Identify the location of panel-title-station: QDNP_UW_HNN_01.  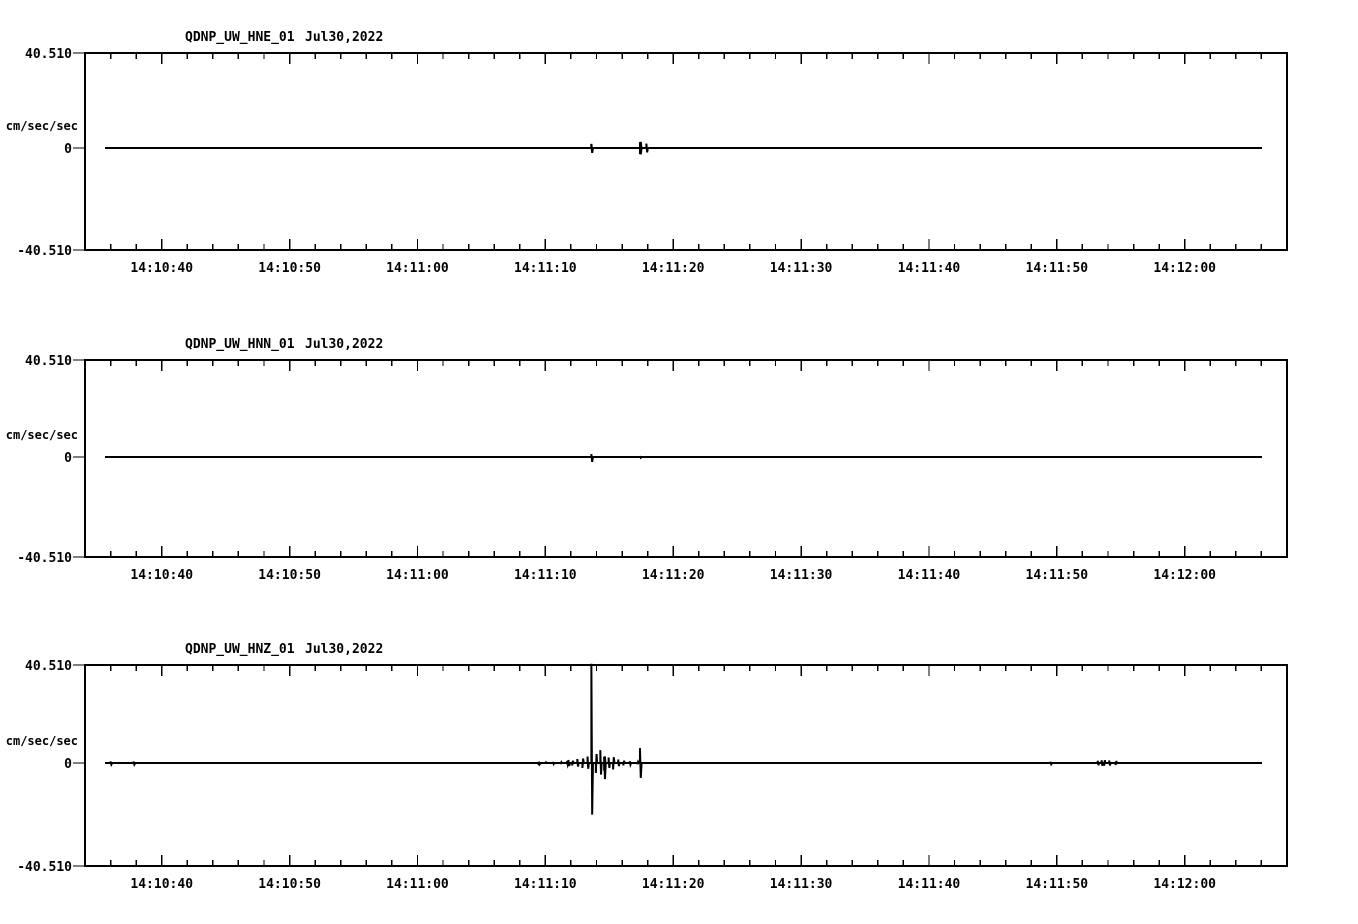
(240, 344).